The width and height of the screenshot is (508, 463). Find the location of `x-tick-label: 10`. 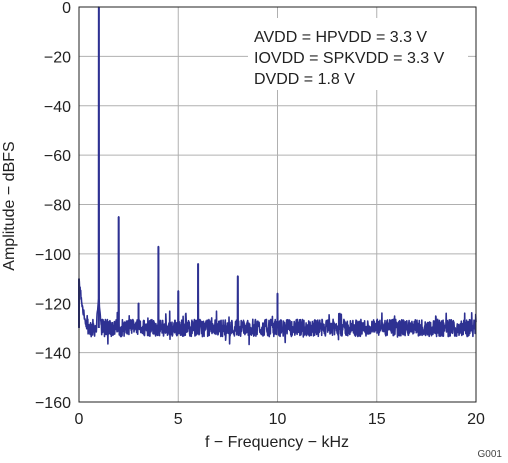

x-tick-label: 10 is located at coordinates (278, 419).